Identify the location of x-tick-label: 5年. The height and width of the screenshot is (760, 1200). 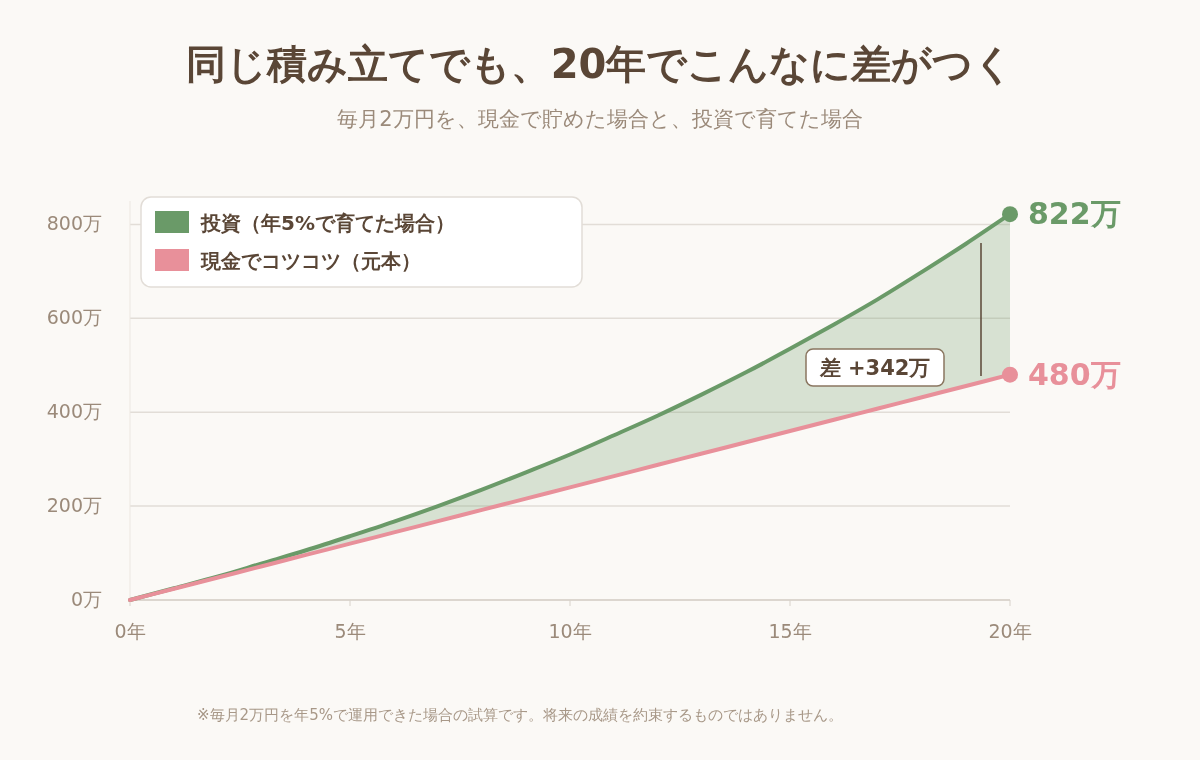
(350, 631).